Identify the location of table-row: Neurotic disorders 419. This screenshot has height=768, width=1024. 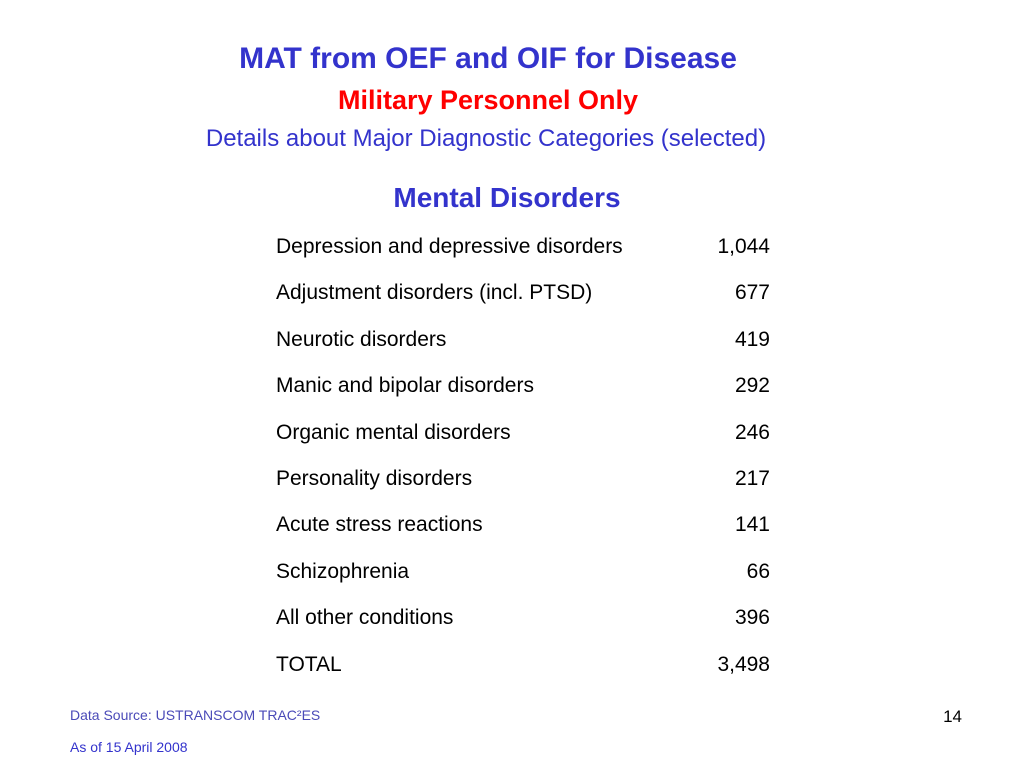
(523, 348).